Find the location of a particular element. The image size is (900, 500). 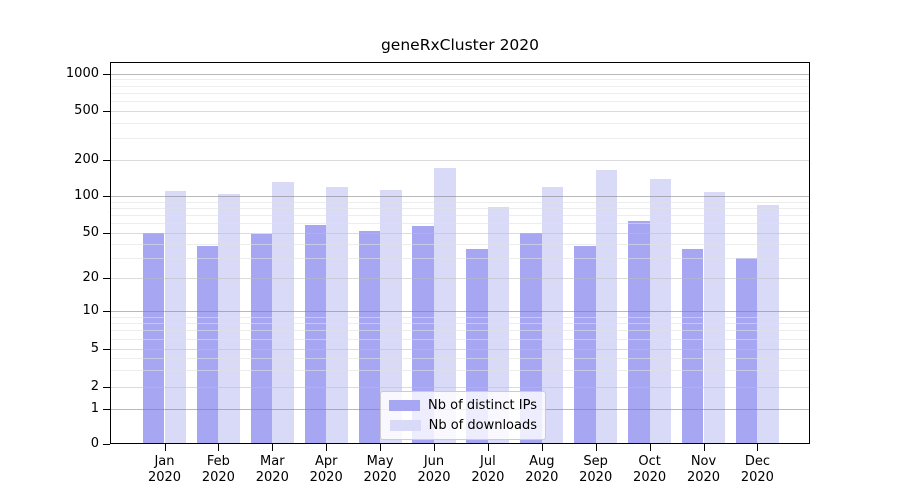

legend-label-distinct-ips: Nb of distinct IPs is located at coordinates (482, 405).